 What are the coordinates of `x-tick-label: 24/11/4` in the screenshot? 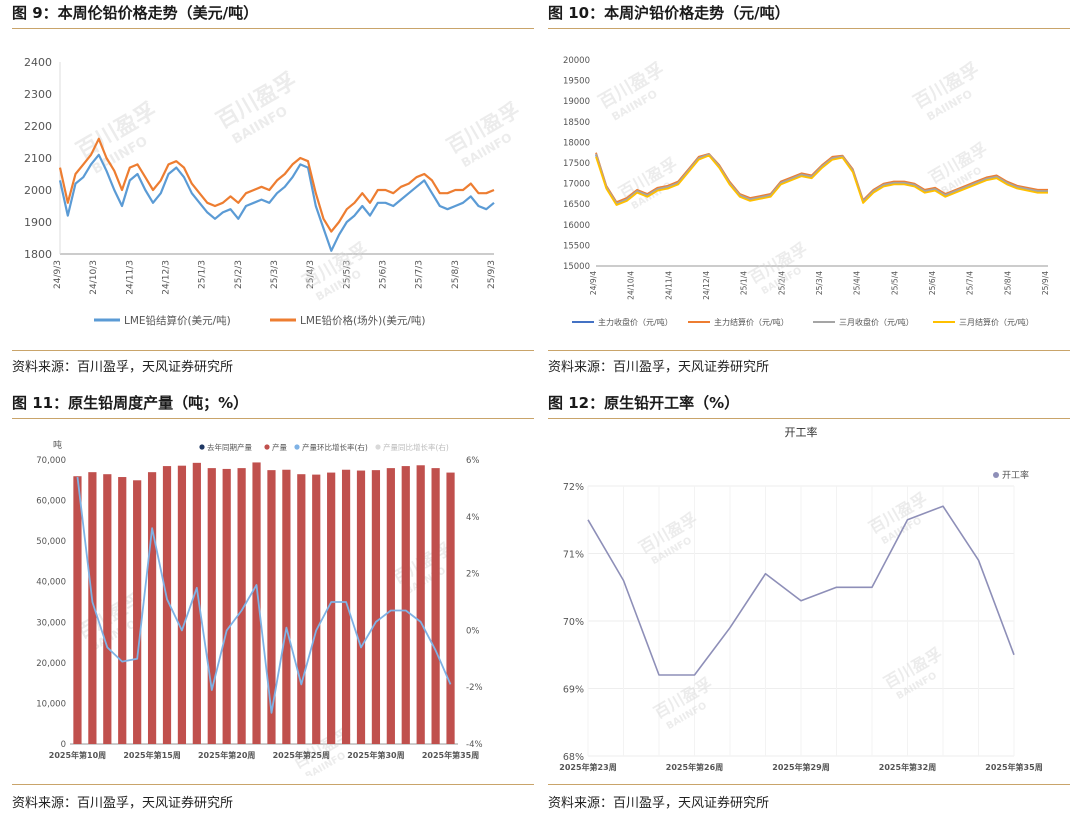 It's located at (668, 285).